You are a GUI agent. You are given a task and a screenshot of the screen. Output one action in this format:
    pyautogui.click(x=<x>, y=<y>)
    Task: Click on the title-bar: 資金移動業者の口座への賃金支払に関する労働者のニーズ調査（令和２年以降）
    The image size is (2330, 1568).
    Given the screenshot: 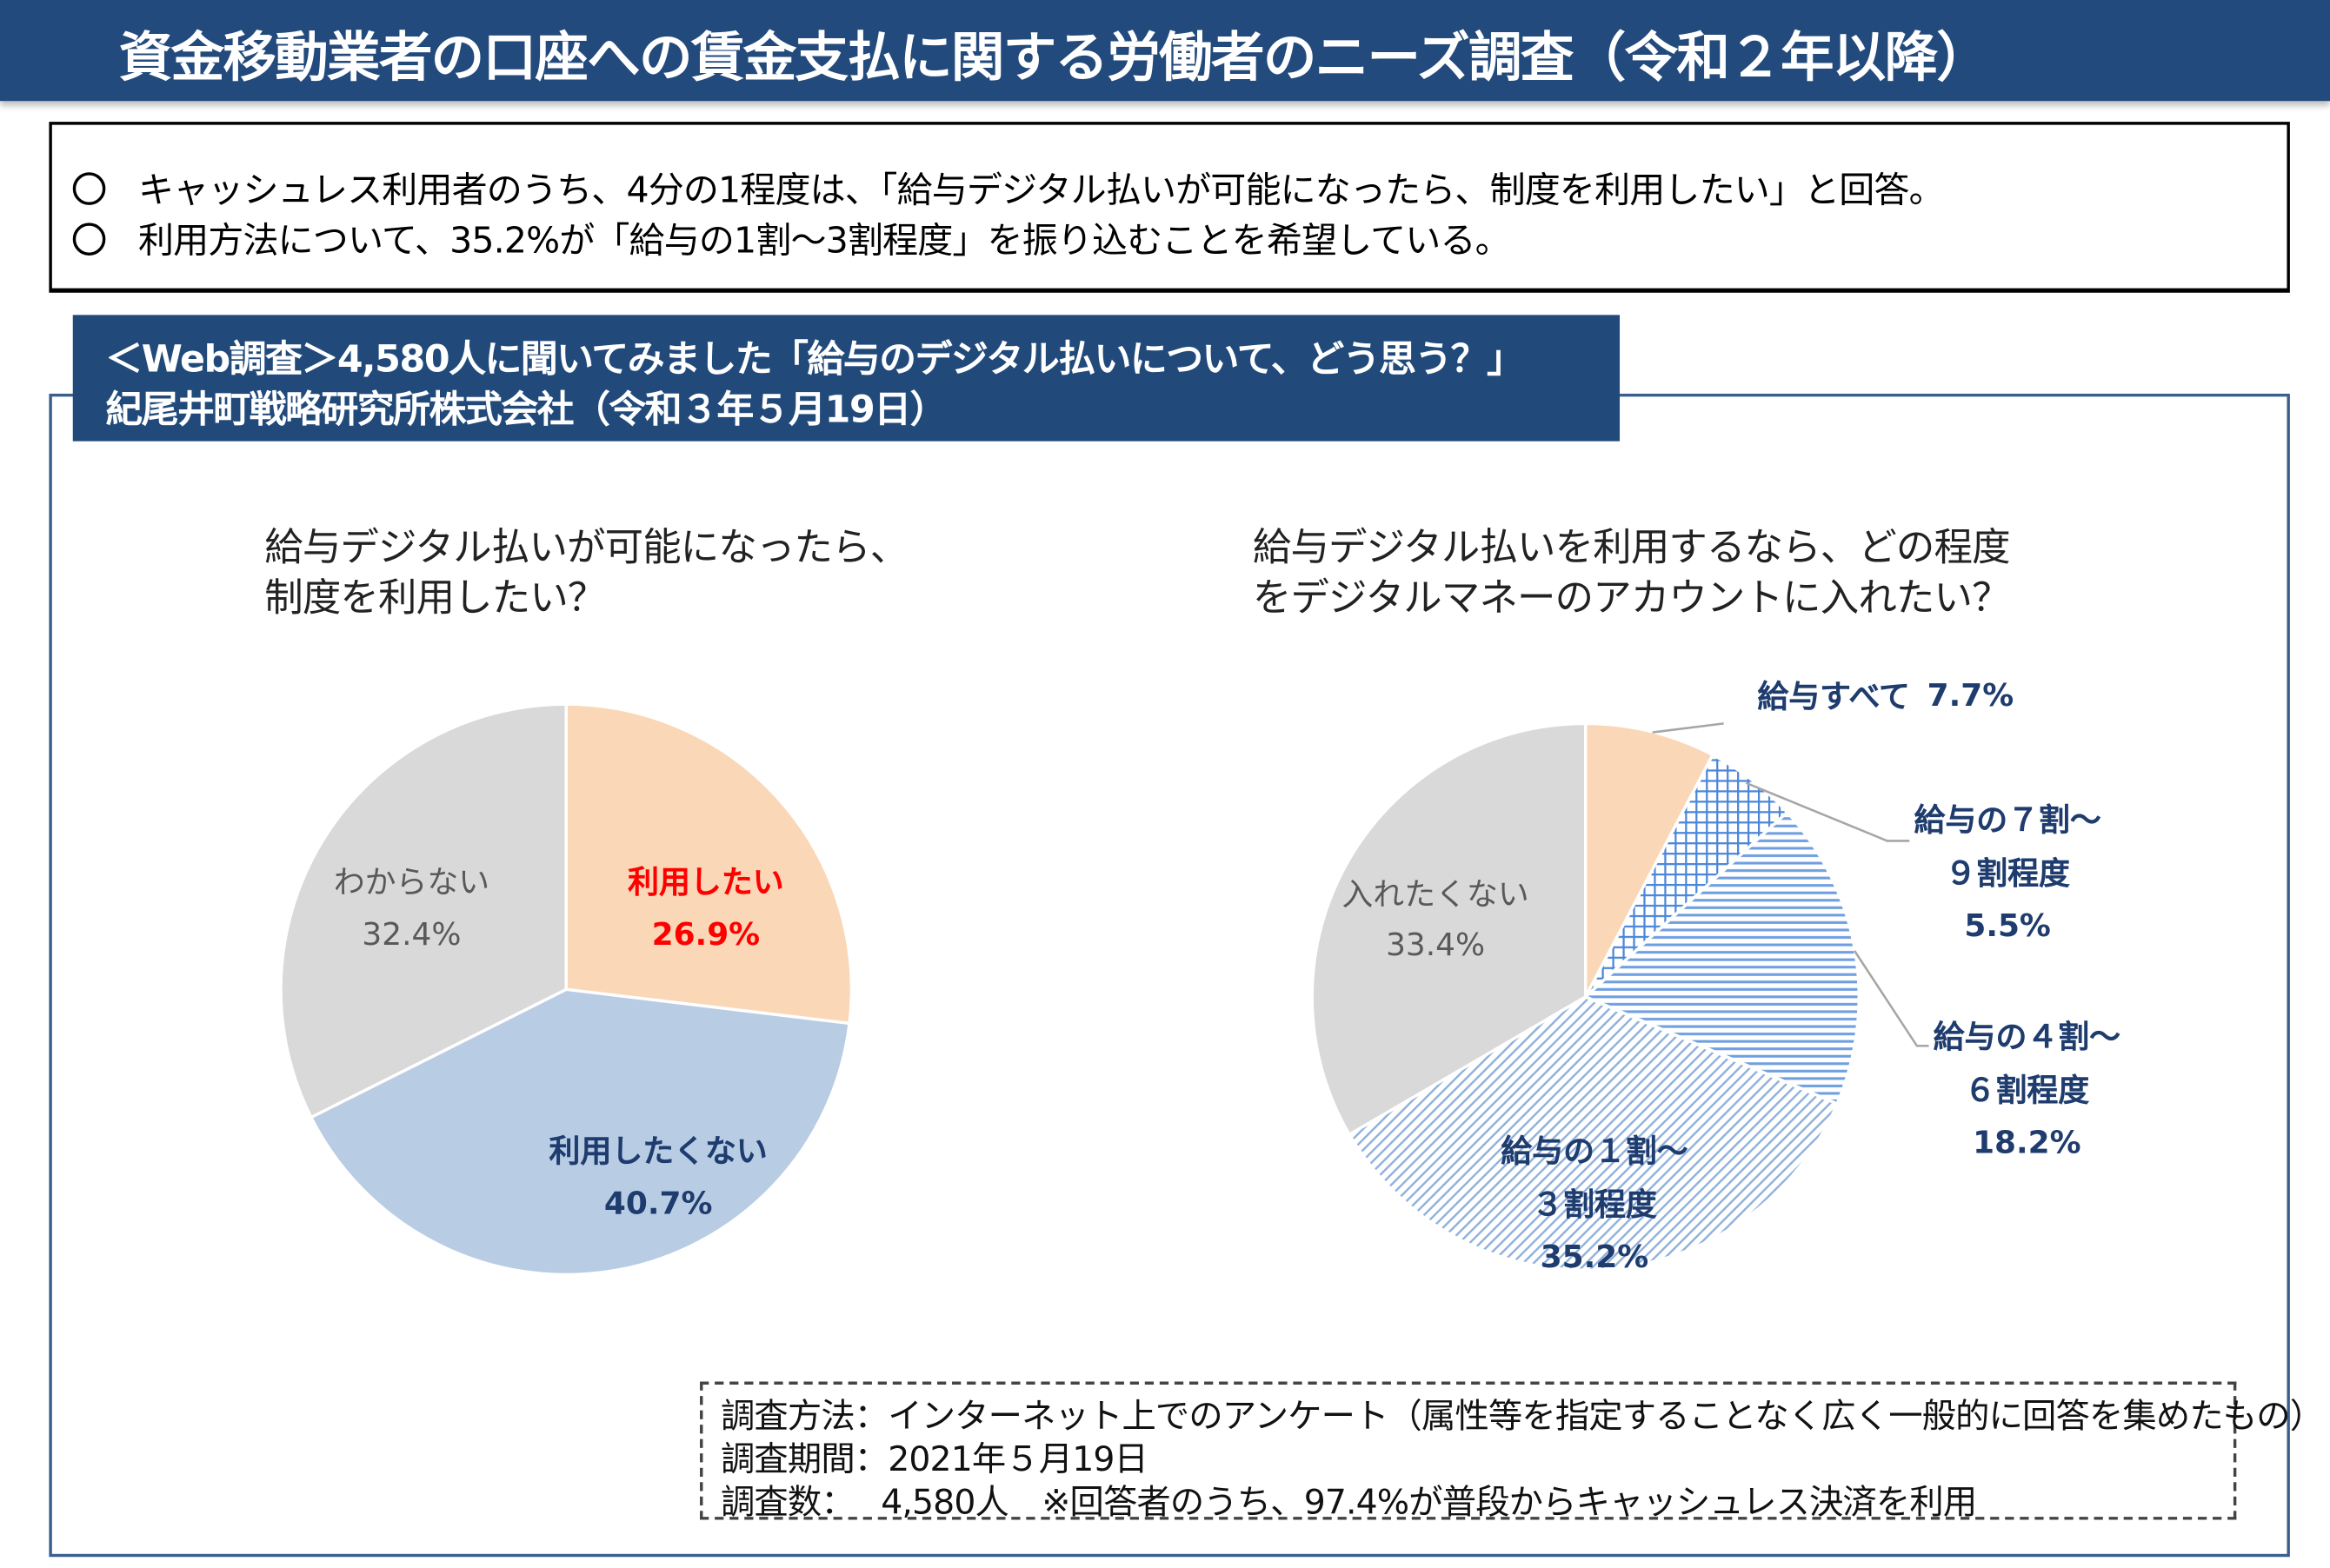 What is the action you would take?
    pyautogui.click(x=1165, y=51)
    